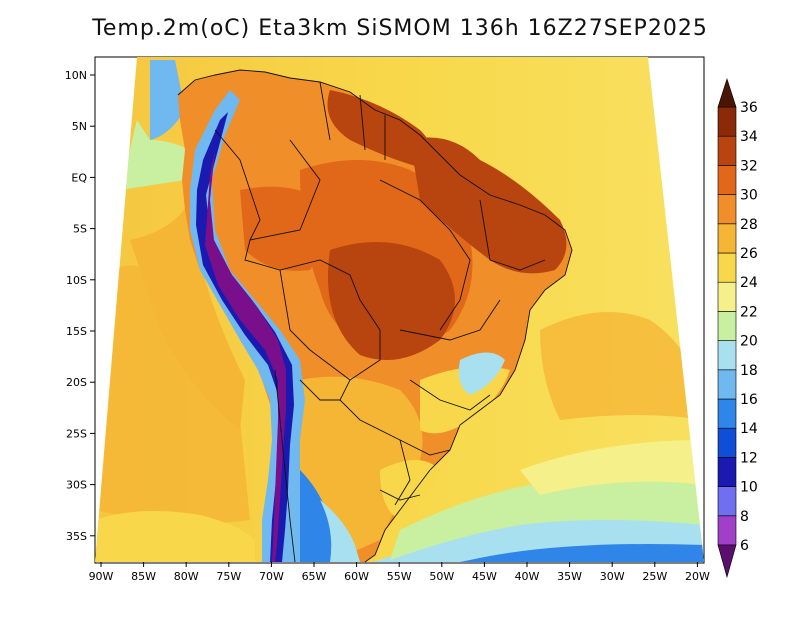  I want to click on colorbar-label: 30, so click(749, 196).